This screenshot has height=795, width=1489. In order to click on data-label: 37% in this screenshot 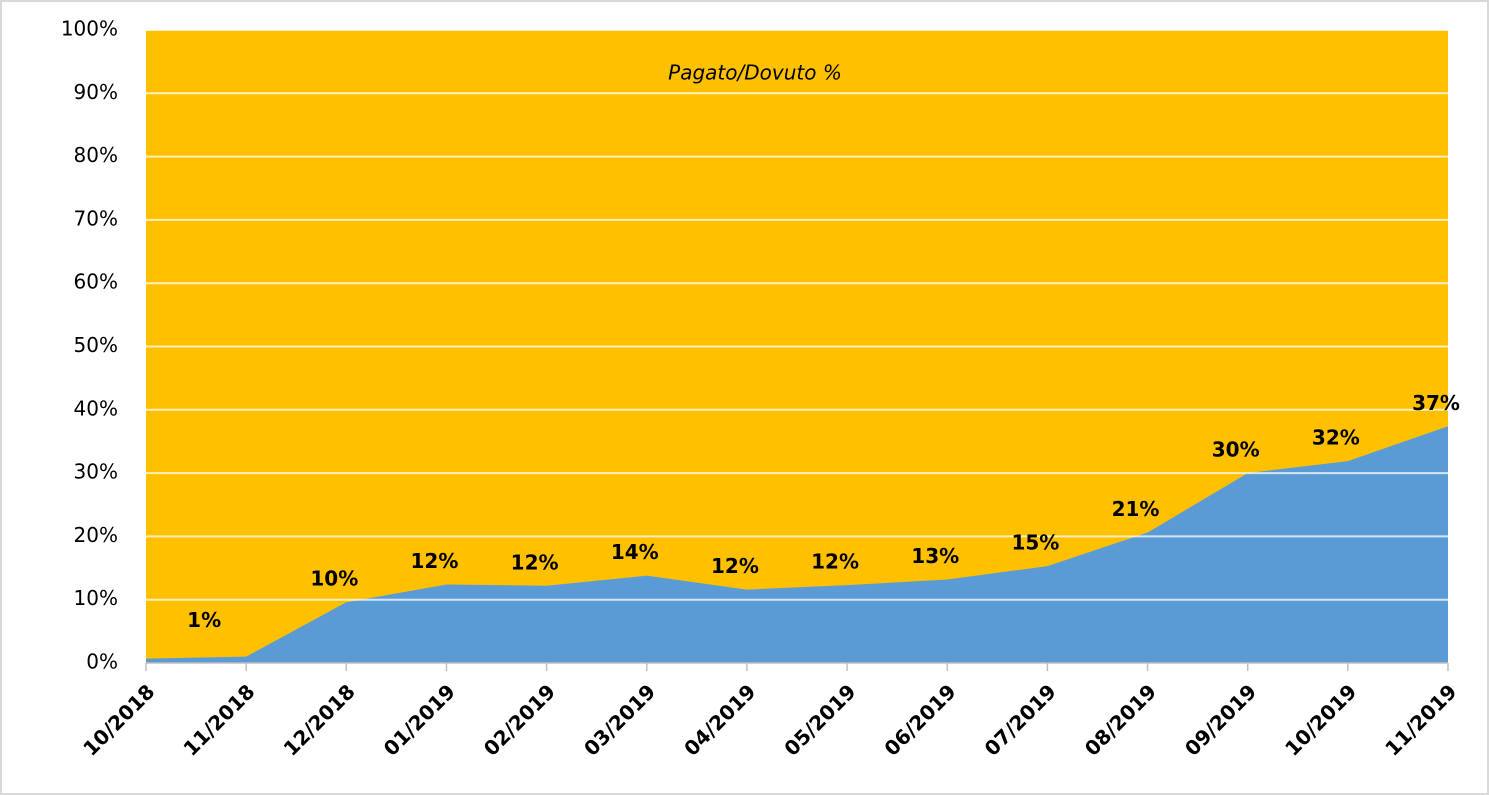, I will do `click(1436, 403)`.